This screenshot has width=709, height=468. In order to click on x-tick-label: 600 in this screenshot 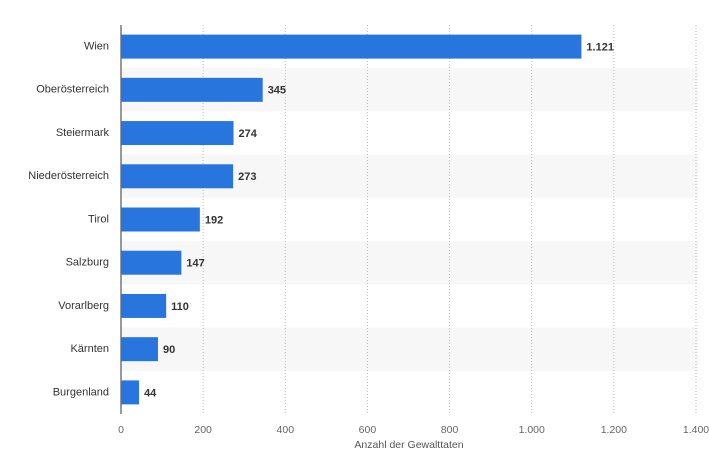, I will do `click(368, 430)`.